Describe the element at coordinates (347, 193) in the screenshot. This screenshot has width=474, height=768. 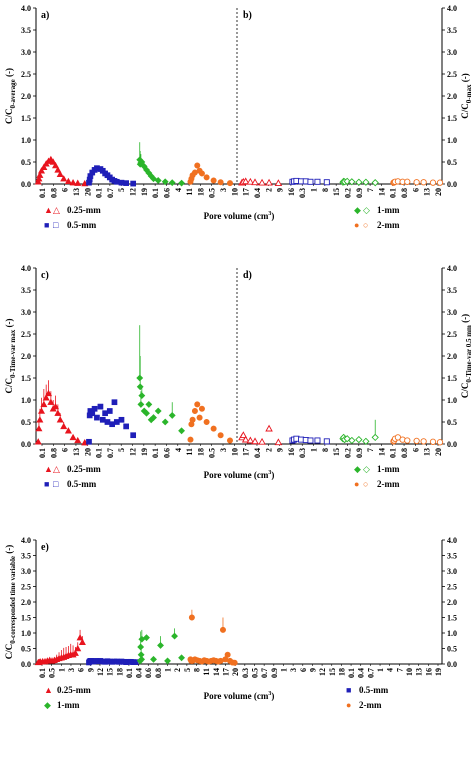
I see `x-tick-label: 0.2` at that location.